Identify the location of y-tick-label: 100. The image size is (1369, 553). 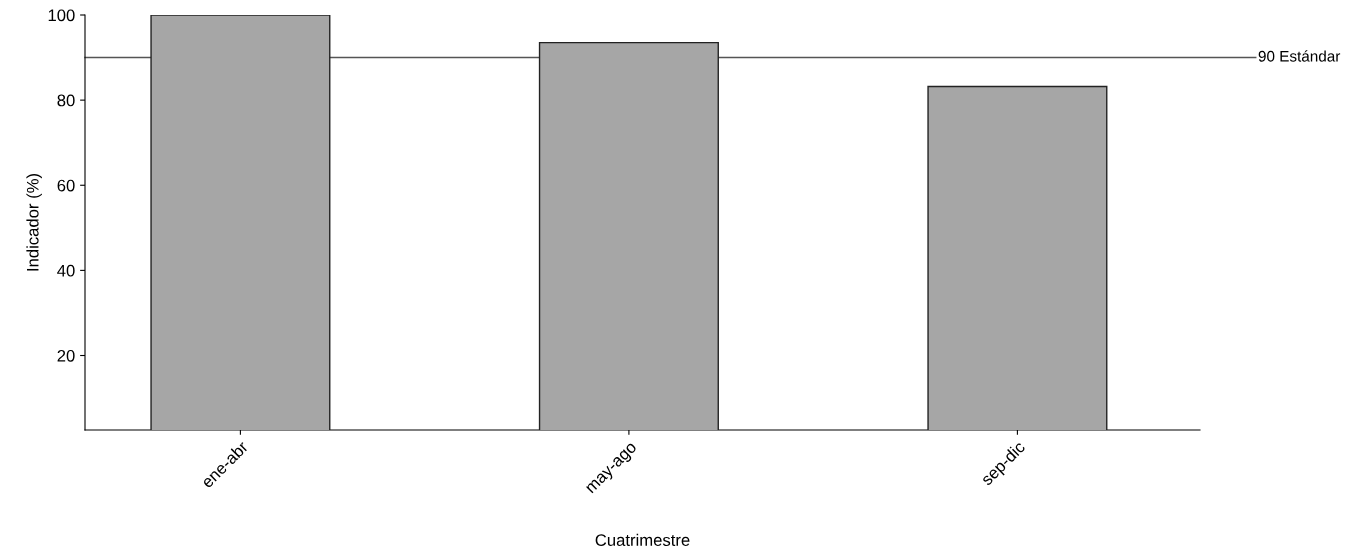
(61, 15).